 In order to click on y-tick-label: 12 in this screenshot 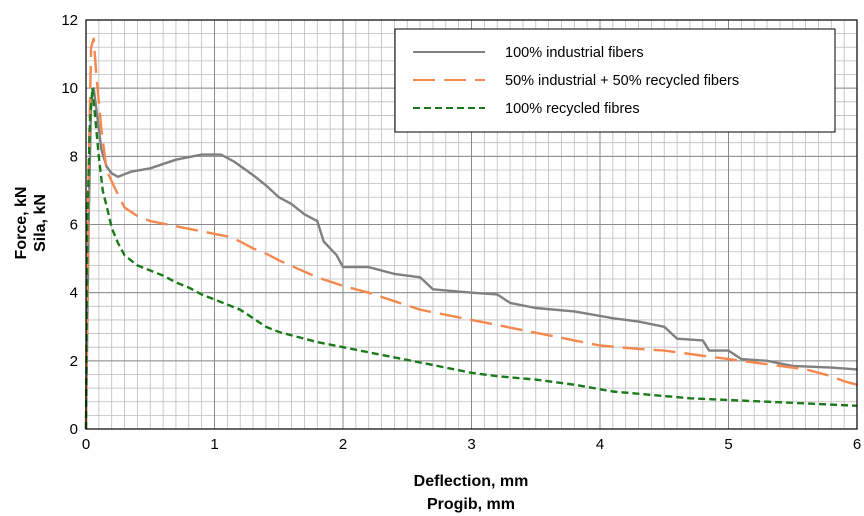, I will do `click(69, 20)`.